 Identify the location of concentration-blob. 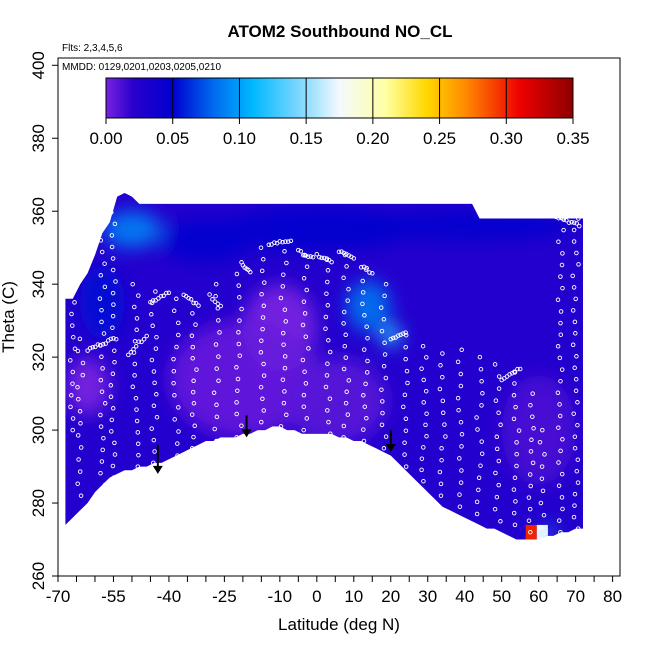
(464, 226).